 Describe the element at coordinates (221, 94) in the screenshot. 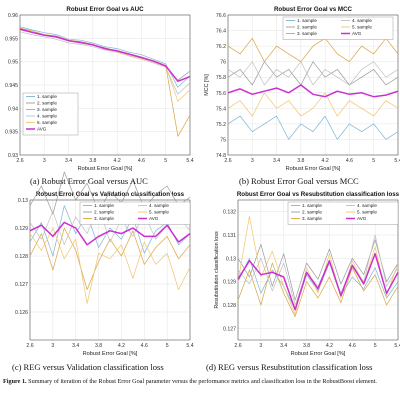

I see `y-tick-label: 75.6` at that location.